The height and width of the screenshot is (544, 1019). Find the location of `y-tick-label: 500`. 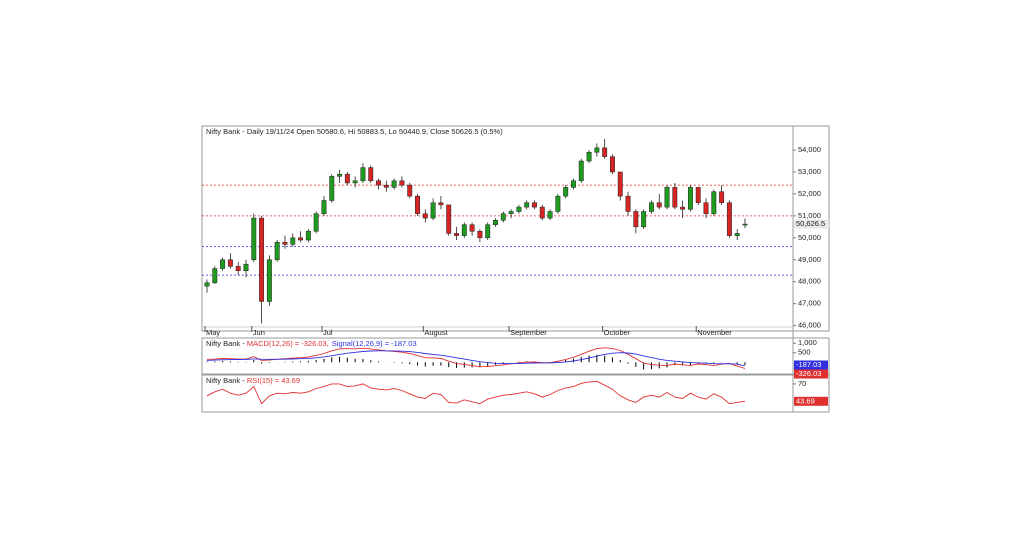

y-tick-label: 500 is located at coordinates (804, 352).